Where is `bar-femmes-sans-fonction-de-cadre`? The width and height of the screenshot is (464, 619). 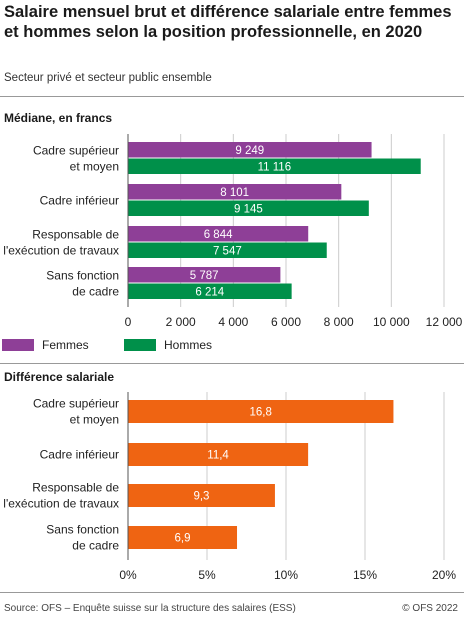
bar-femmes-sans-fonction-de-cadre is located at coordinates (204, 275).